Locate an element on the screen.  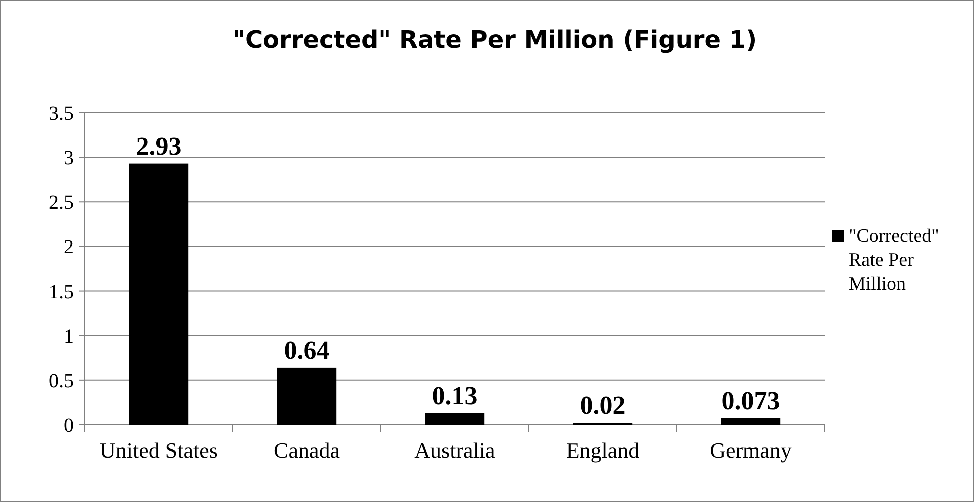
y-tick-label: 1 is located at coordinates (69, 337).